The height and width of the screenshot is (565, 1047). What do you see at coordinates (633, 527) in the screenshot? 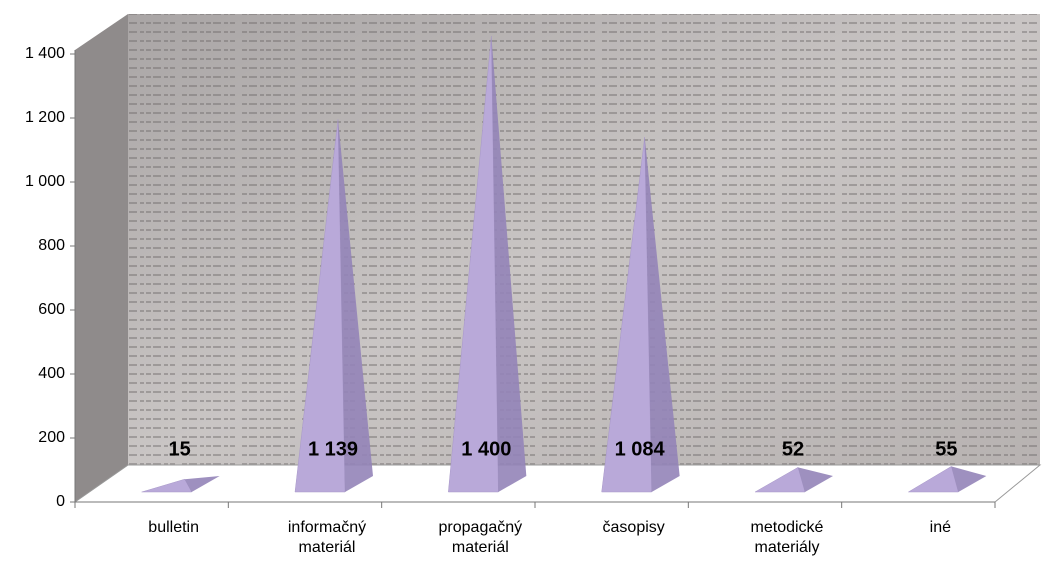
I see `x-tick-label: časopisy` at bounding box center [633, 527].